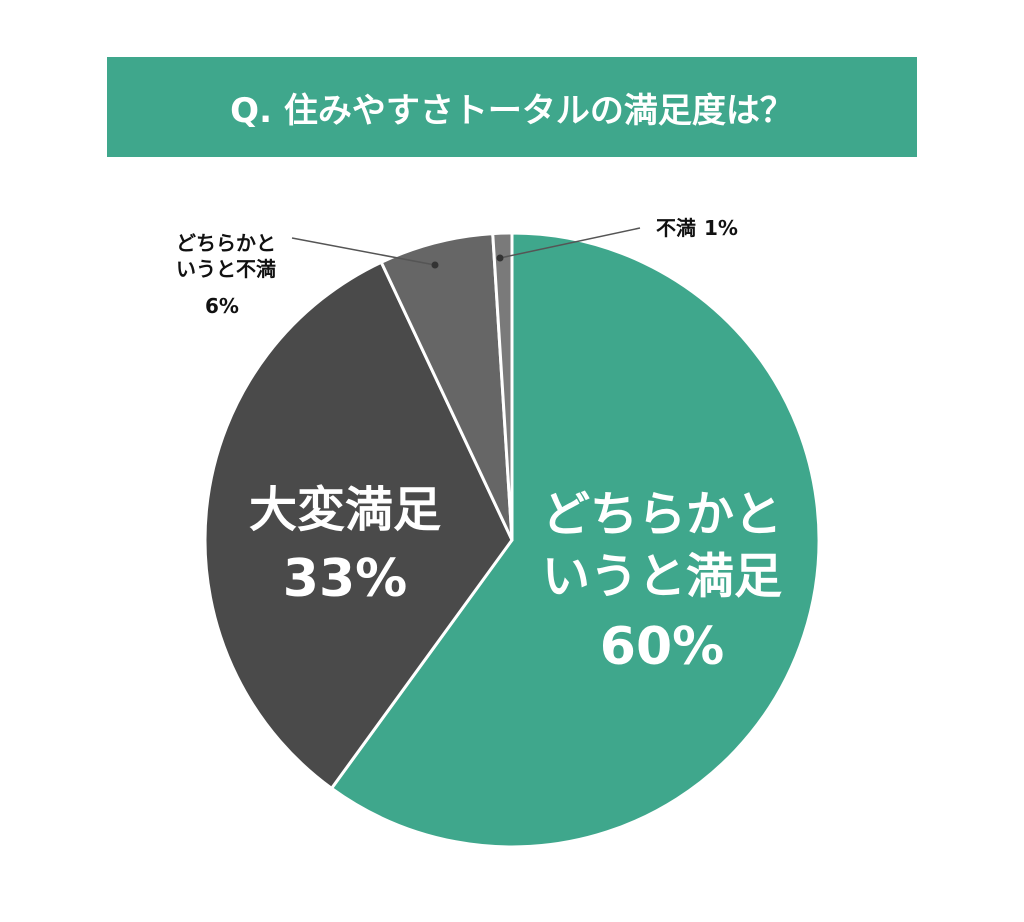  I want to click on category-label: どちらかと いうと不満, so click(226, 256).